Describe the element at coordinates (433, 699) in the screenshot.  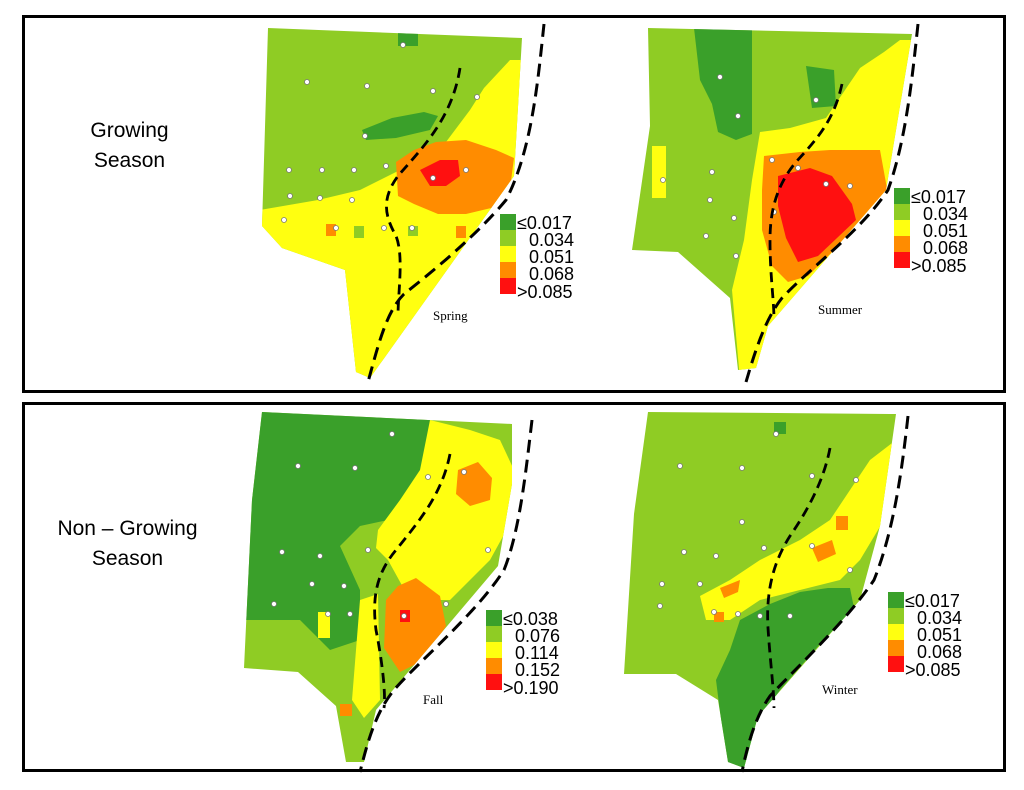
I see `fall-label: Fall` at that location.